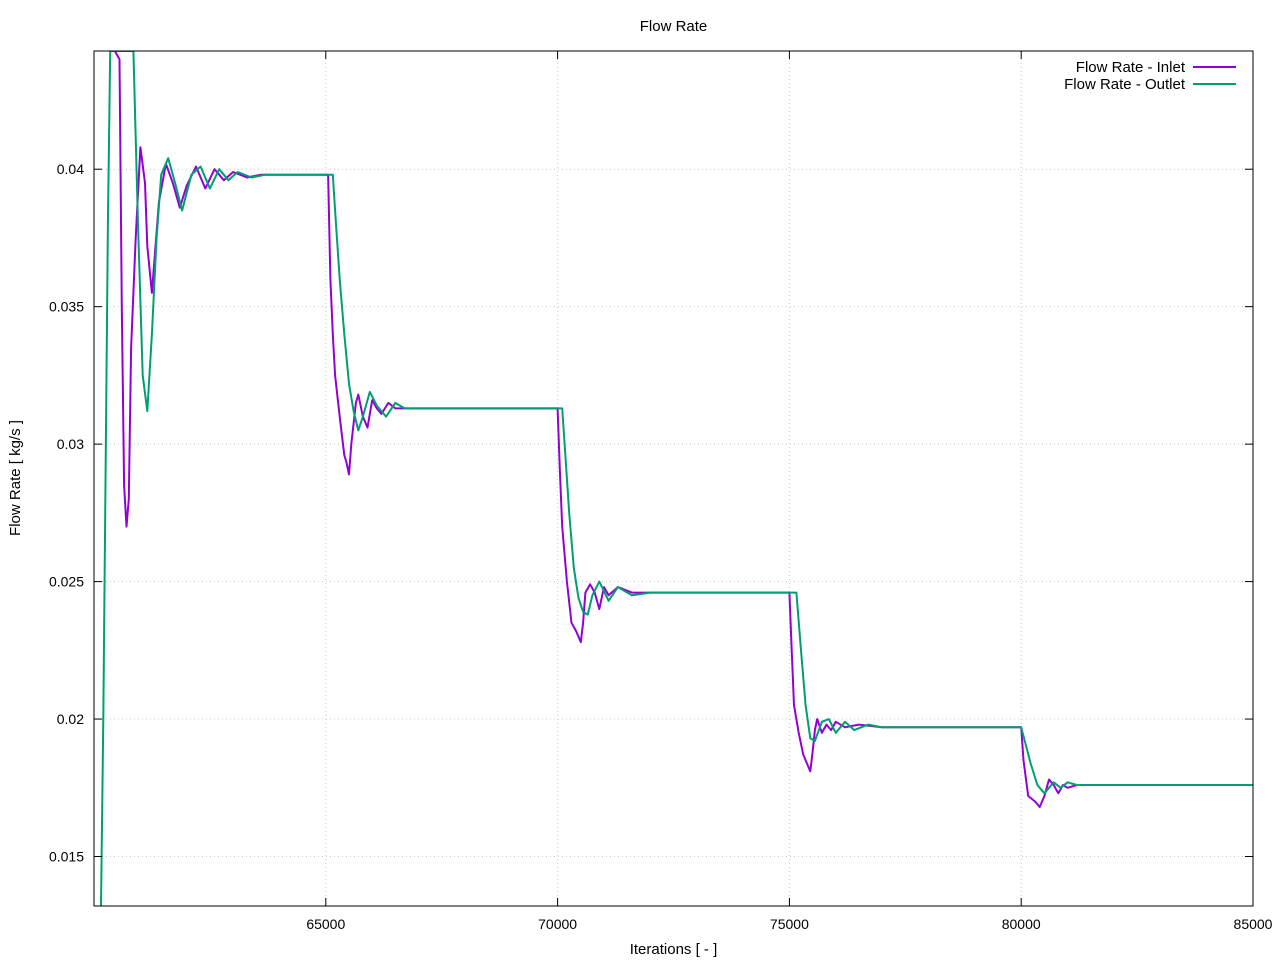 This screenshot has height=960, width=1280. Describe the element at coordinates (70, 169) in the screenshot. I see `y-tick-label: 0.04` at that location.